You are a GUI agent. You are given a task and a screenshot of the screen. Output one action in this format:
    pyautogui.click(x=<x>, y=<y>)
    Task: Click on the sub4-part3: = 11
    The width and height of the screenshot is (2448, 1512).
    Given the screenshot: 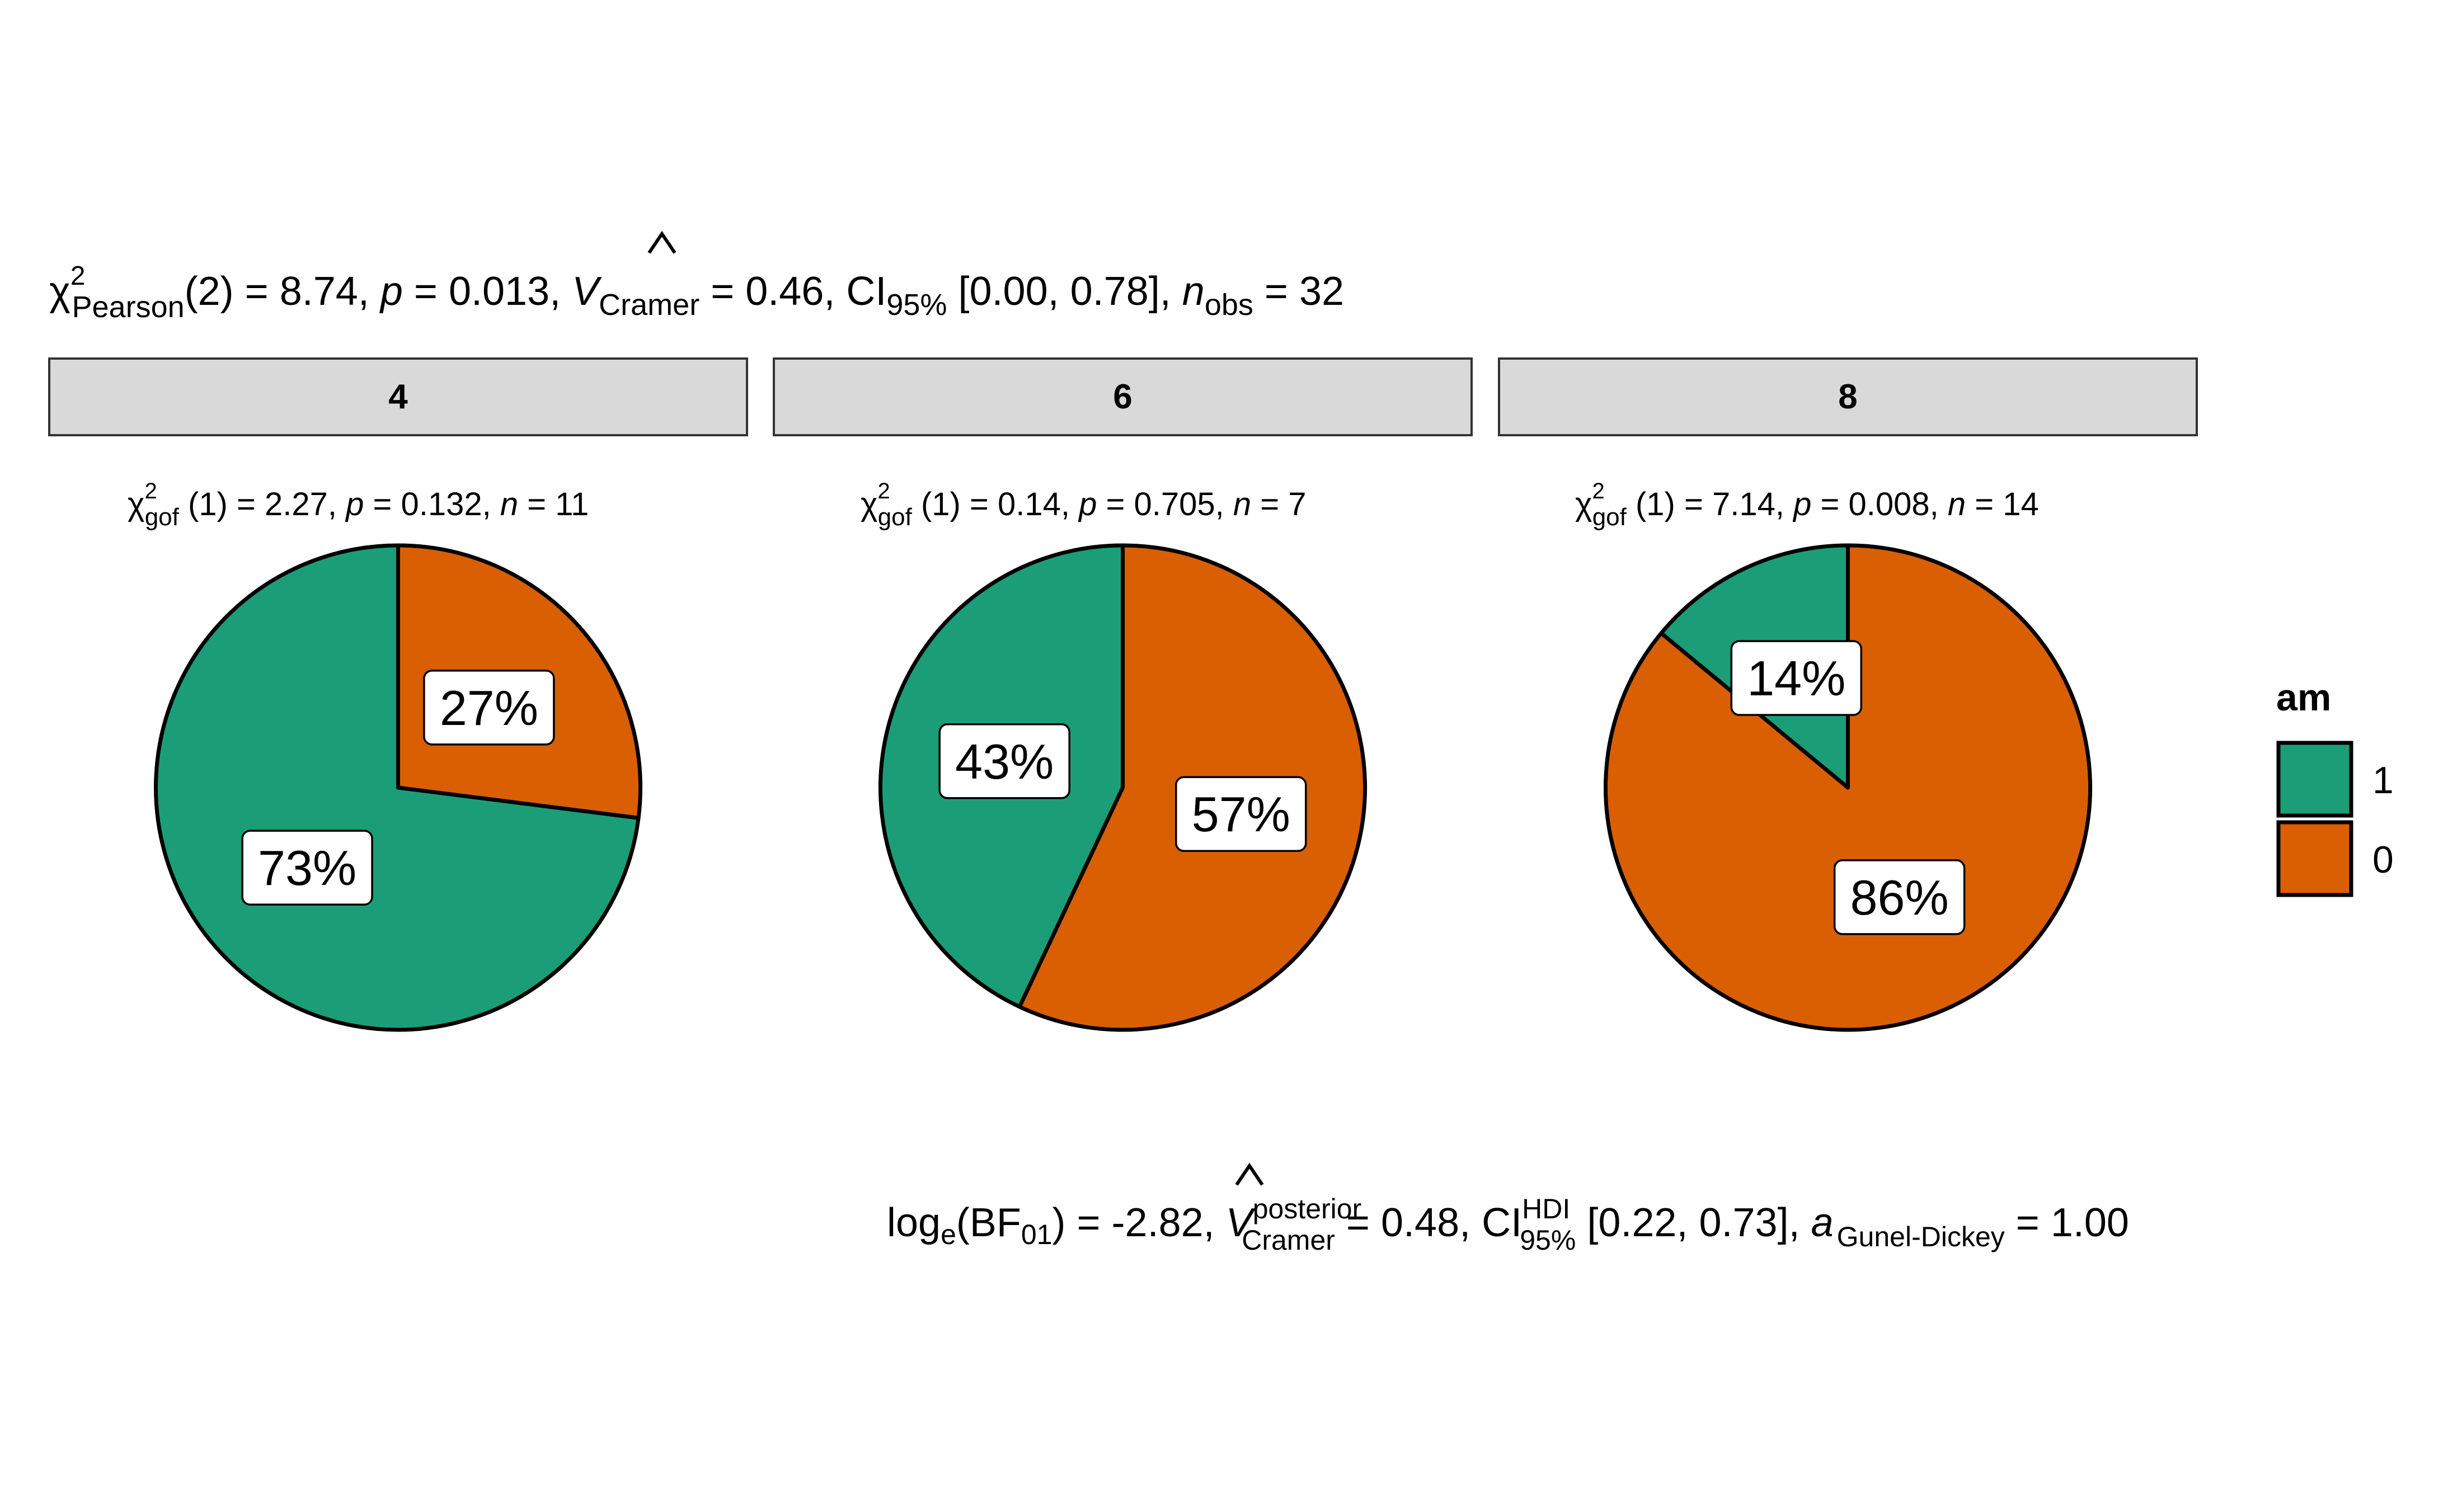 What is the action you would take?
    pyautogui.click(x=553, y=504)
    